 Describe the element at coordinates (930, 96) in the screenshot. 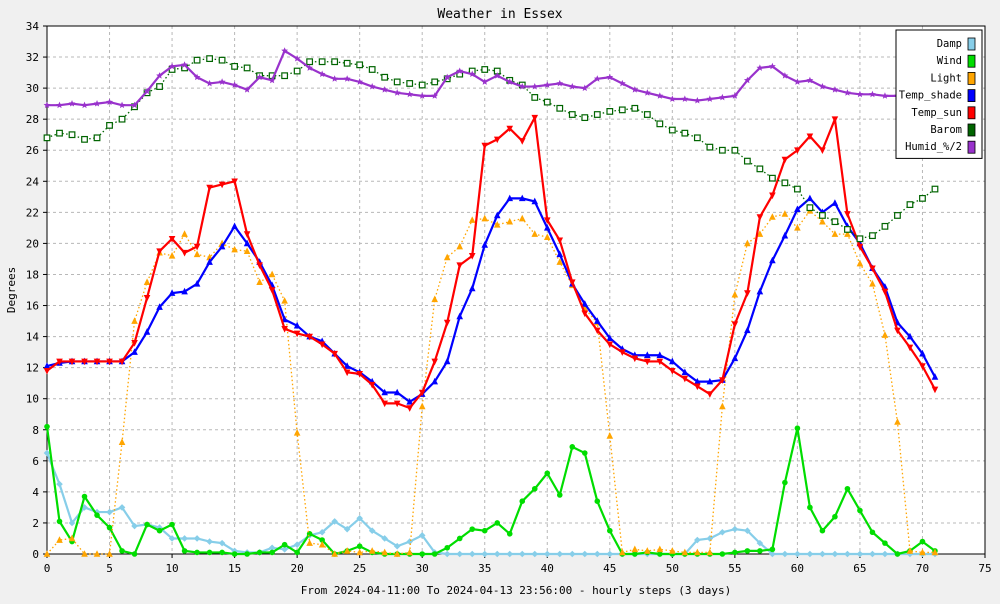

I see `legend-label: Temp_shade` at that location.